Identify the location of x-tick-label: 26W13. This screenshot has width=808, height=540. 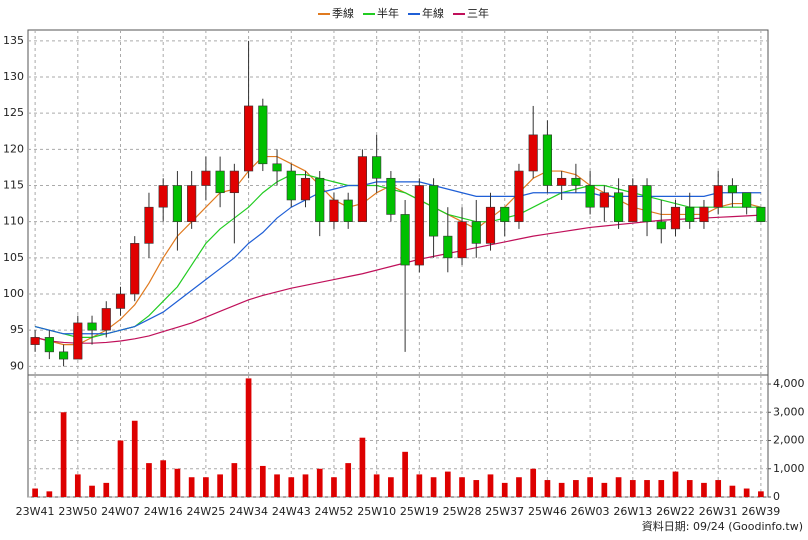
(632, 511).